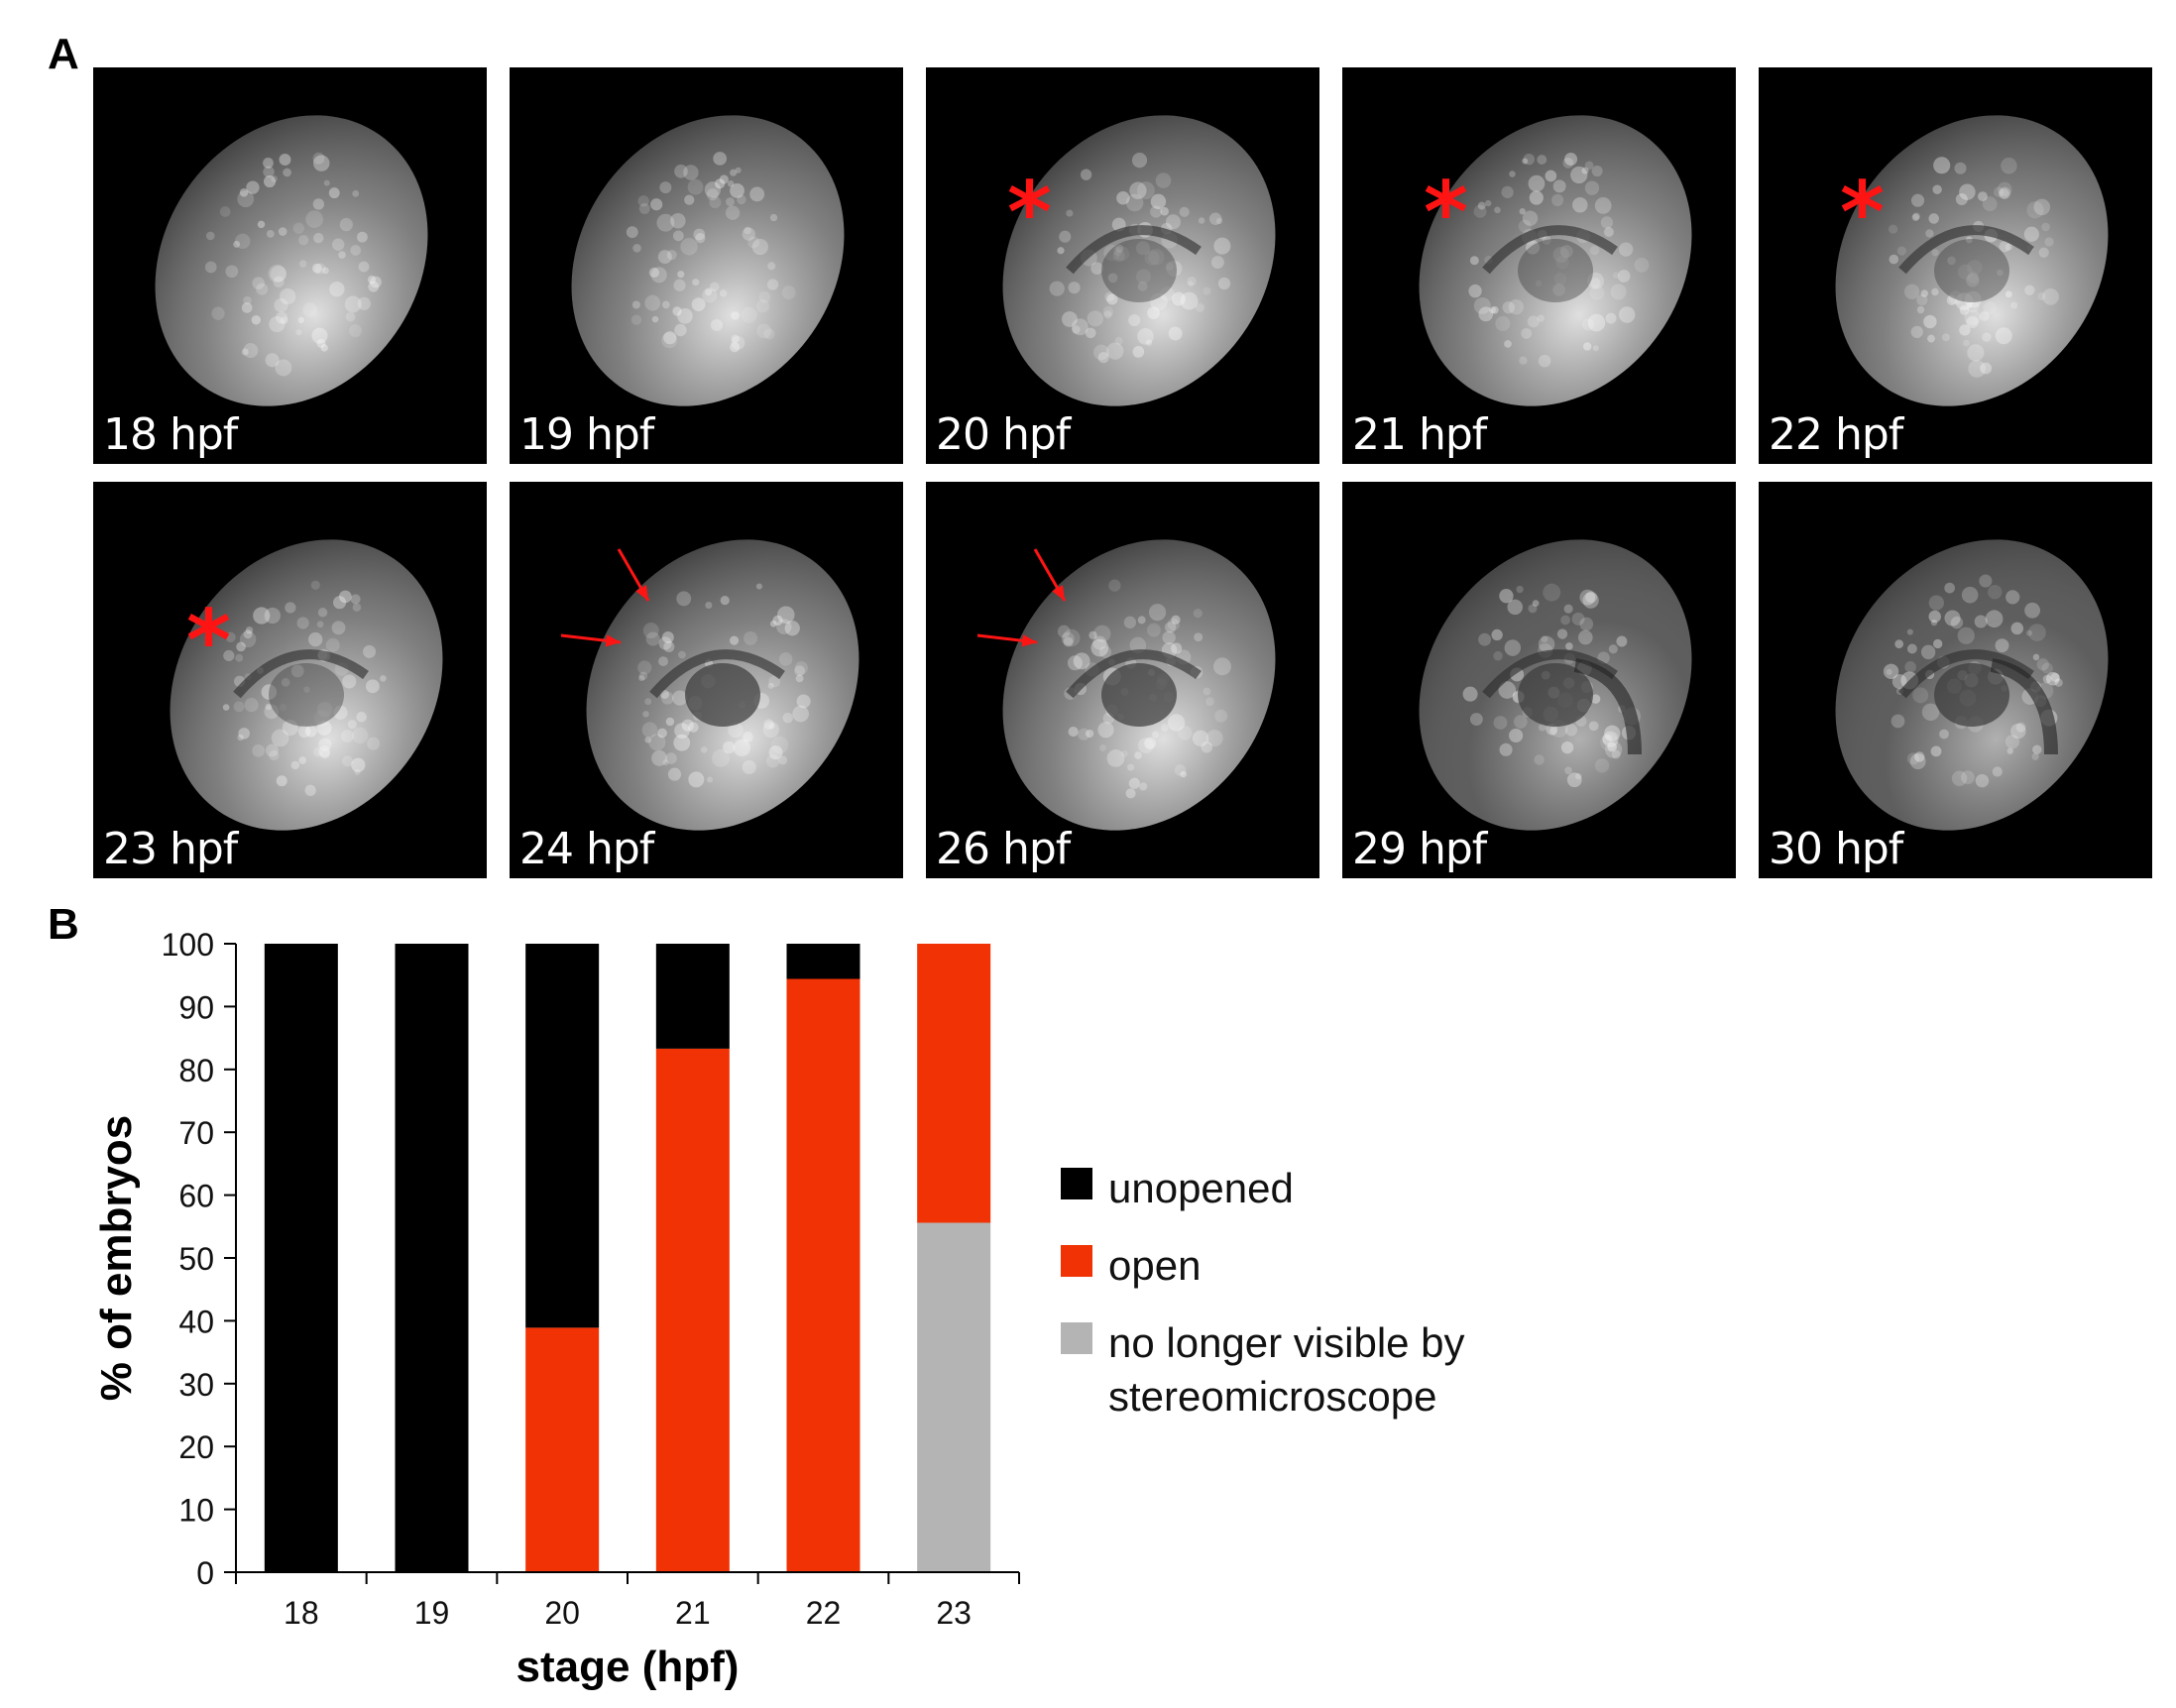 The image size is (2176, 1708). I want to click on y-tick-label: 50, so click(196, 1259).